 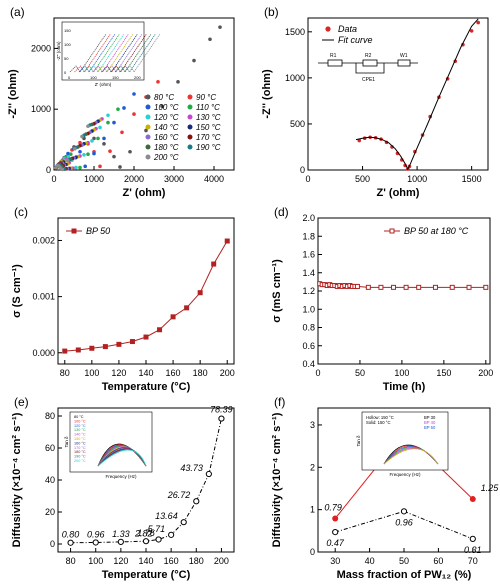 What do you see at coordinates (404, 63) in the screenshot?
I see `circuit-w1` at bounding box center [404, 63].